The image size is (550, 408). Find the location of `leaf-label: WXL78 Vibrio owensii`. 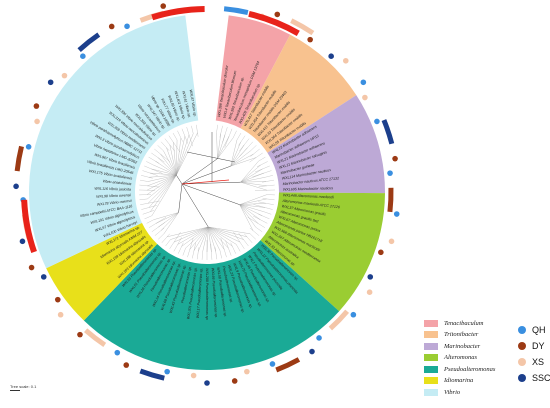

leaf-label: WXL78 Vibrio owensii is located at coordinates (114, 203).